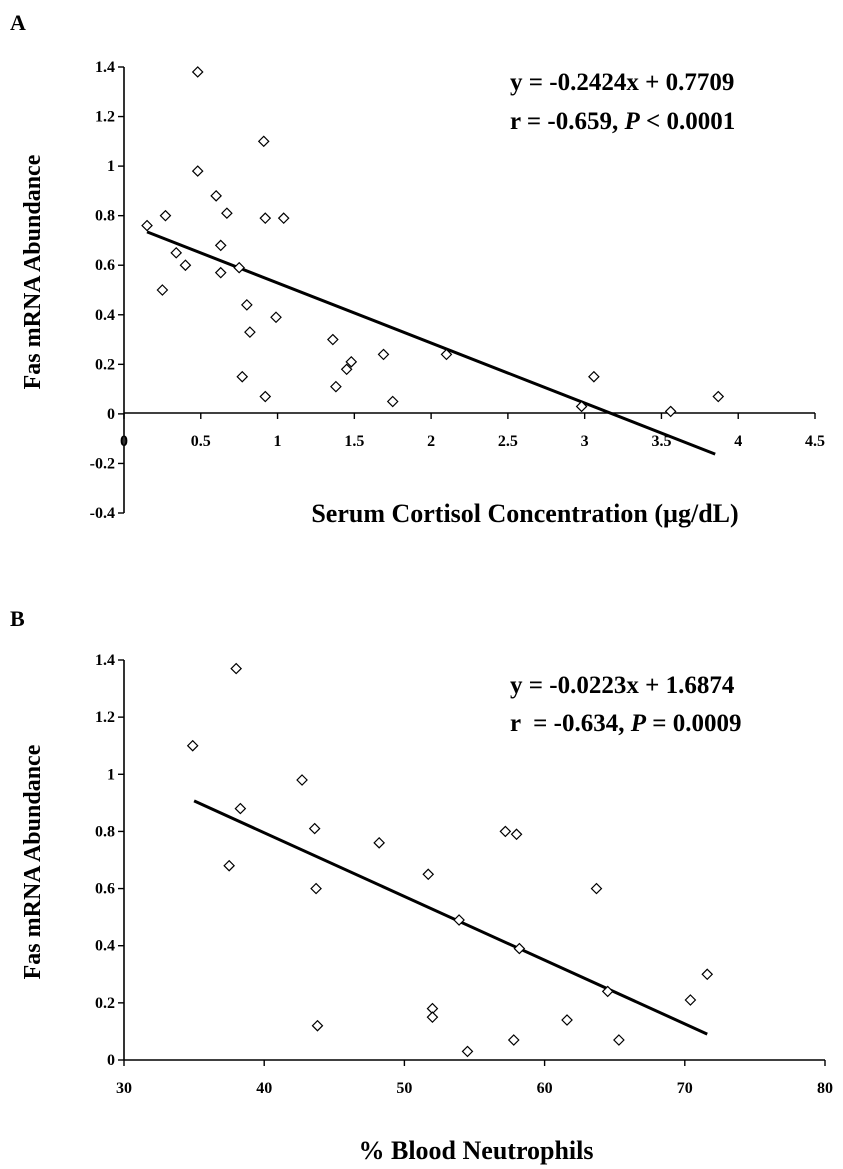 Image resolution: width=843 pixels, height=1169 pixels. Describe the element at coordinates (545, 1088) in the screenshot. I see `panel-b-x-tick-label: 60` at that location.